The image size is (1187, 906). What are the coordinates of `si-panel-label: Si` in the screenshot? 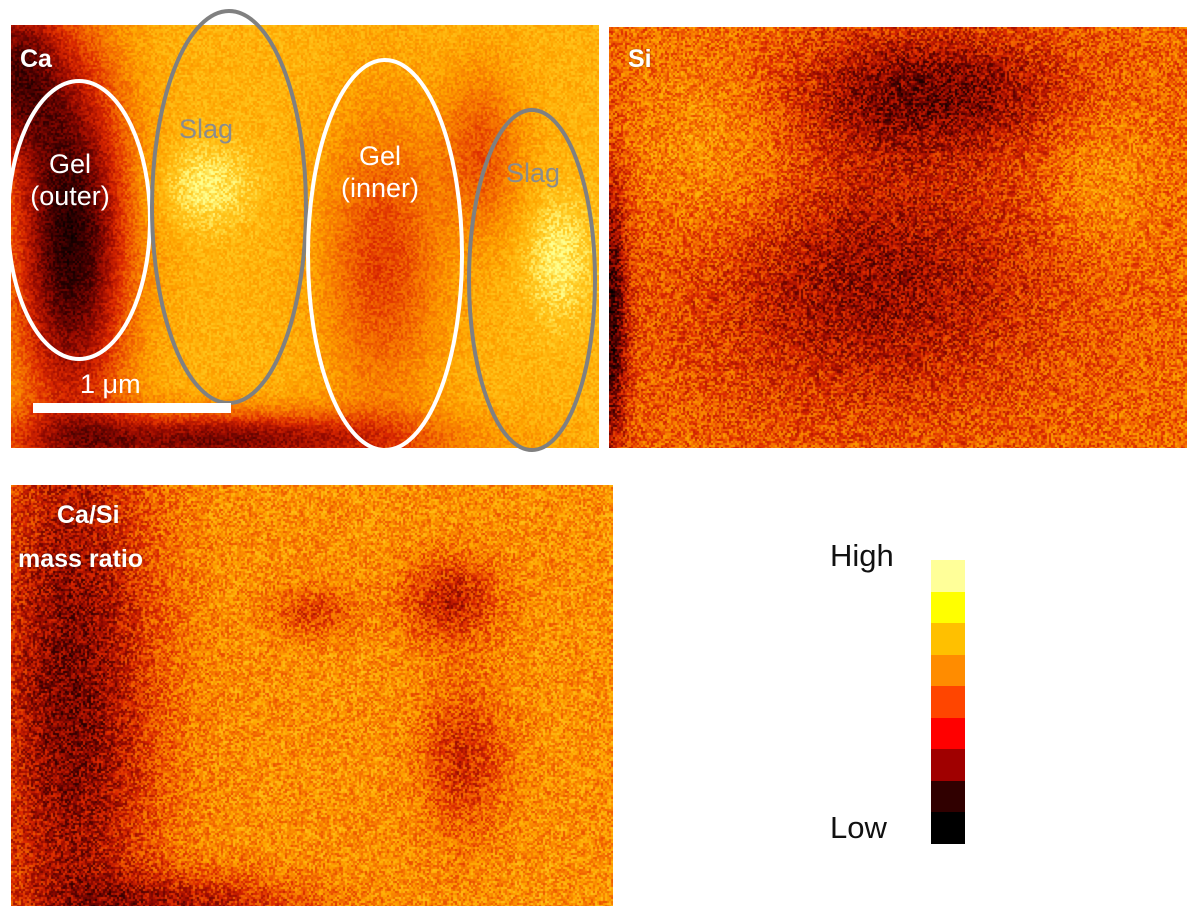 It's located at (640, 59).